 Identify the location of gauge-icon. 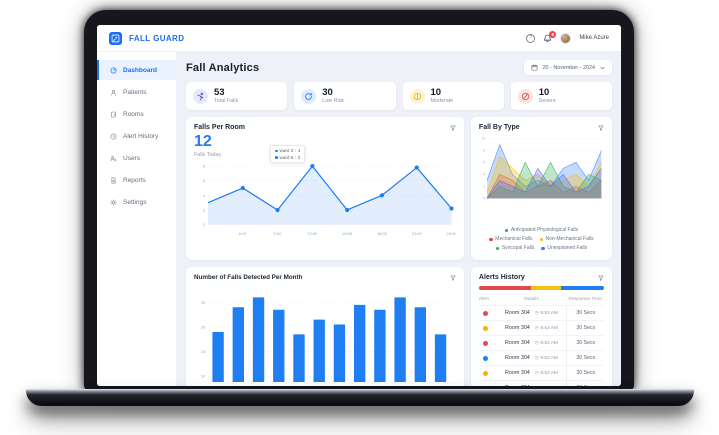
(113, 70).